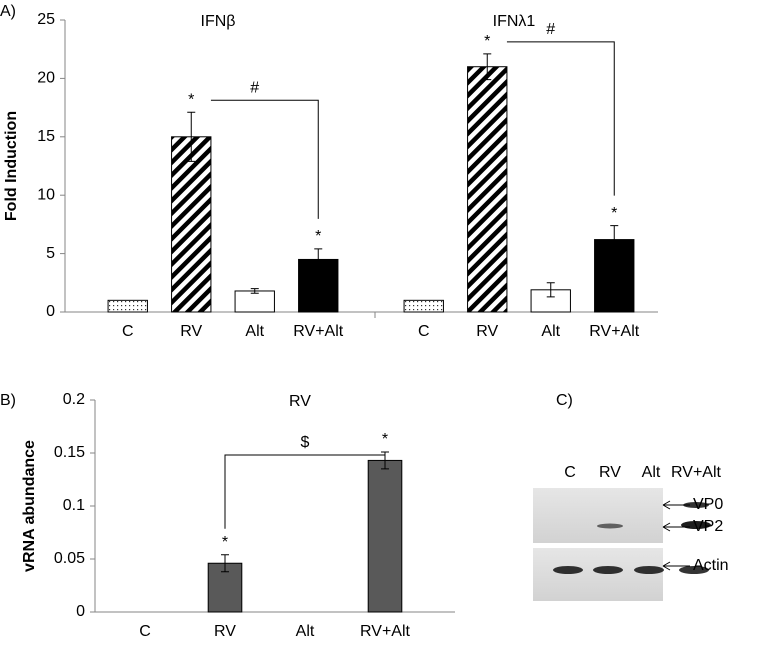 The width and height of the screenshot is (775, 665). Describe the element at coordinates (610, 472) in the screenshot. I see `lane-label: RV` at that location.